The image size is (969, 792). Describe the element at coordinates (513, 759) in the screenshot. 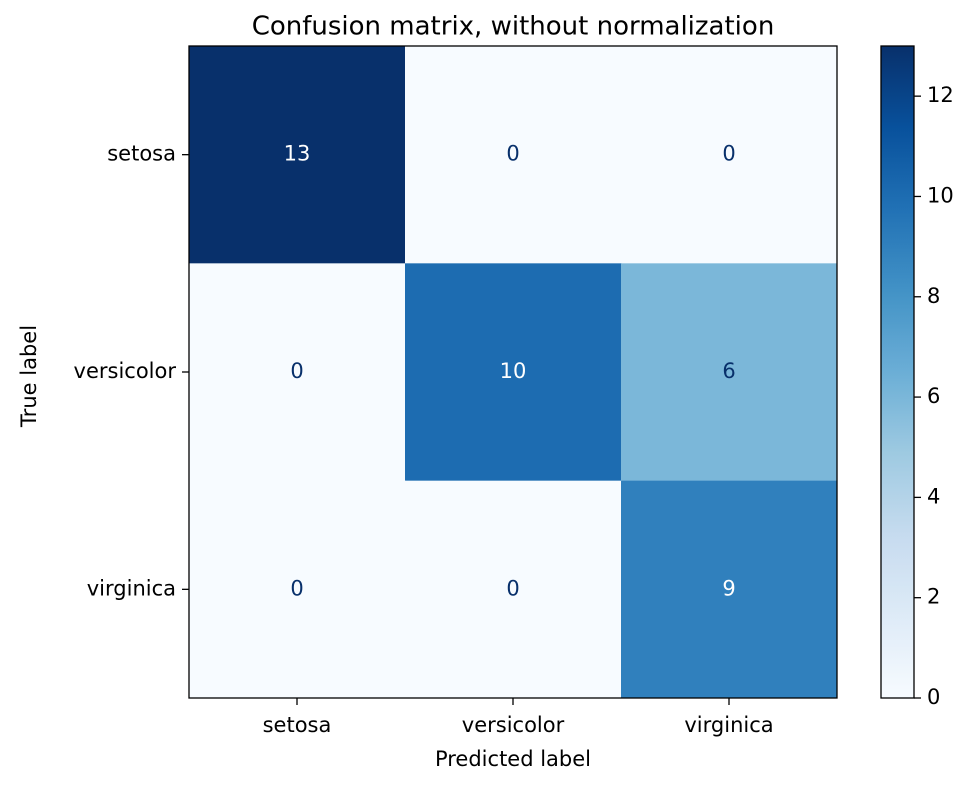

I see `x-axis-label: Predicted label` at that location.